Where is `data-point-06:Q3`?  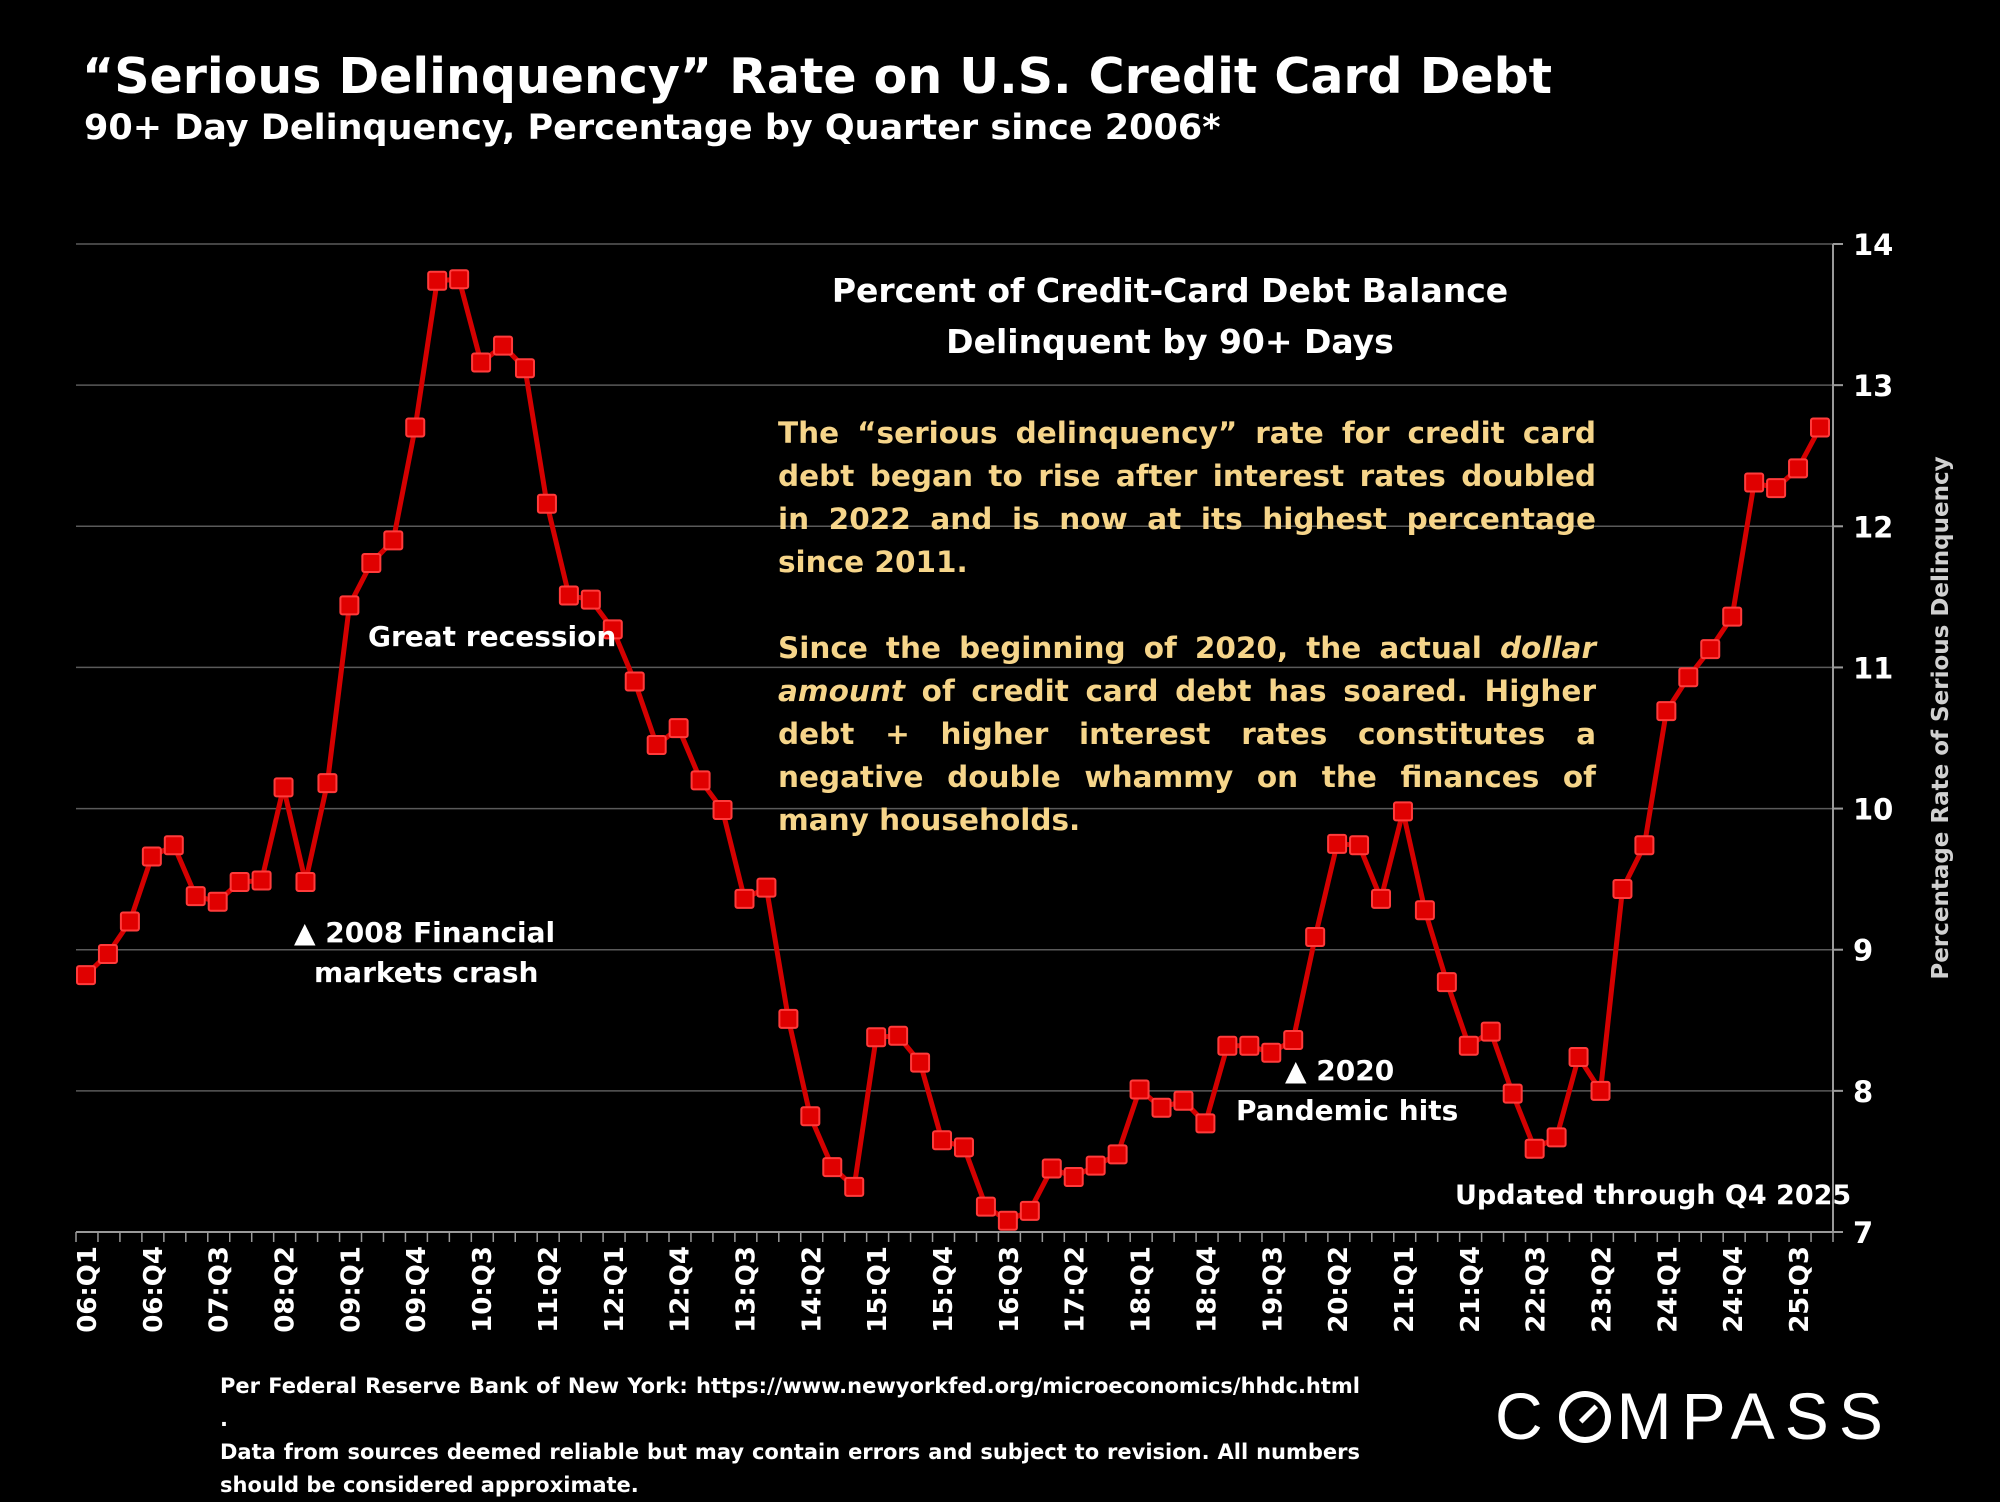 data-point-06:Q3 is located at coordinates (129, 921).